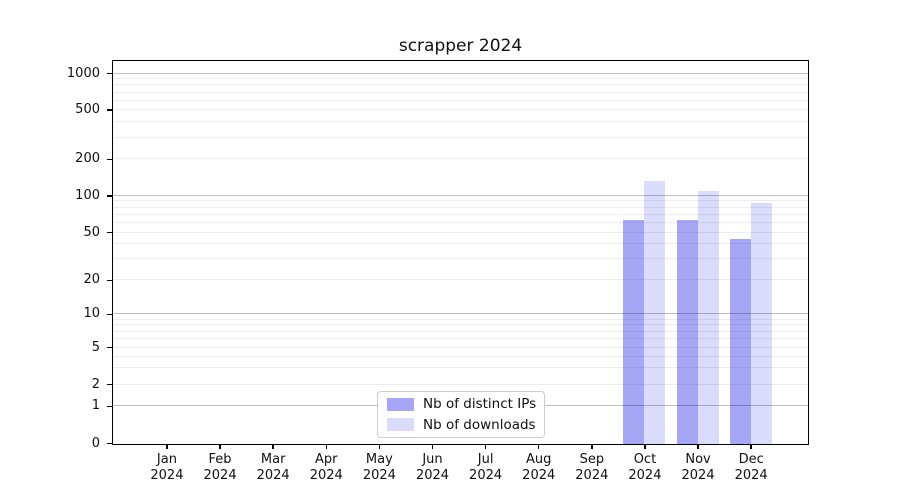 Image resolution: width=900 pixels, height=500 pixels. Describe the element at coordinates (326, 467) in the screenshot. I see `x-tick-label-apr: Apr 2024` at that location.